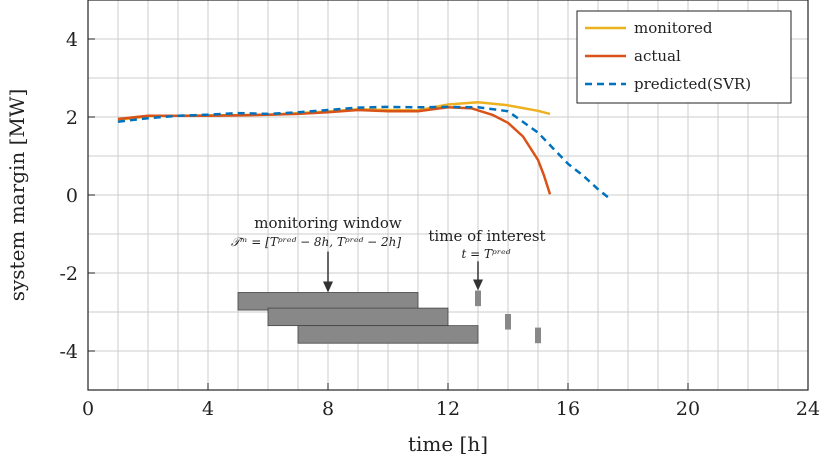 The width and height of the screenshot is (830, 464). I want to click on window-label: monitoring window, so click(328, 223).